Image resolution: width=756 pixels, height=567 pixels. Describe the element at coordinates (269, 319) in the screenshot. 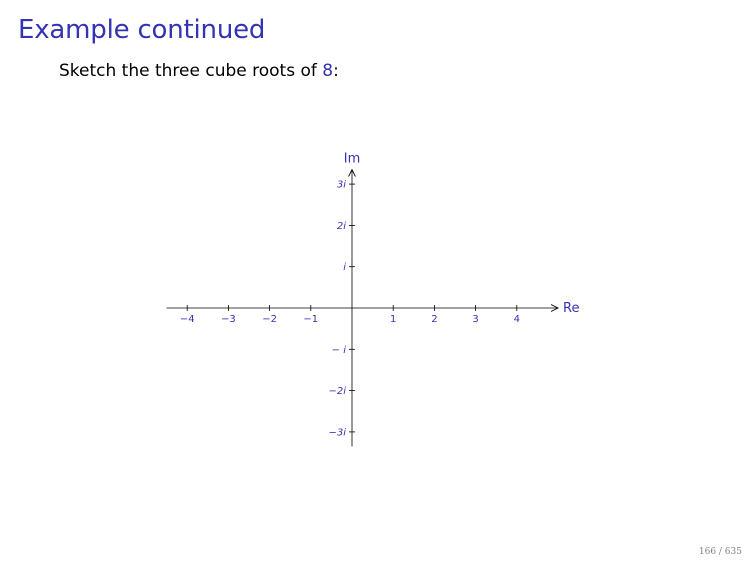

I see `x-tick-label: −2` at that location.